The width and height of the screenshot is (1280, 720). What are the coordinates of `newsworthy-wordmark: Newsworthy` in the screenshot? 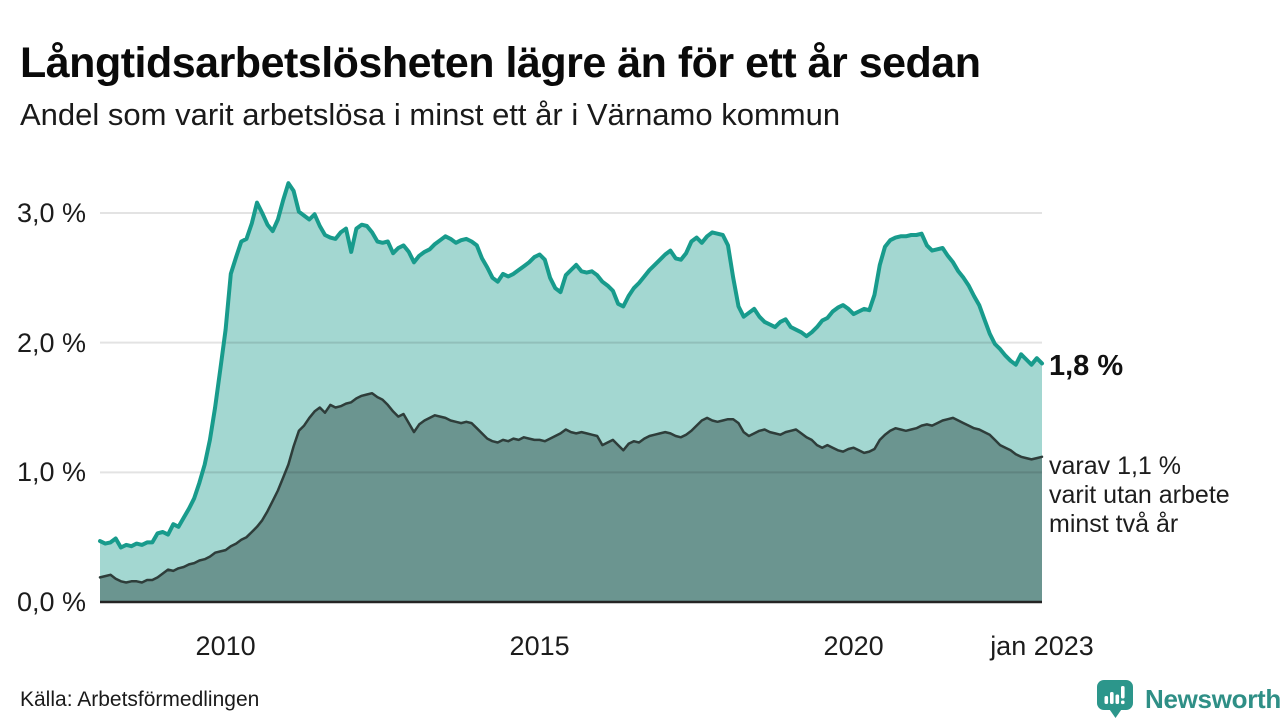 It's located at (1212, 699).